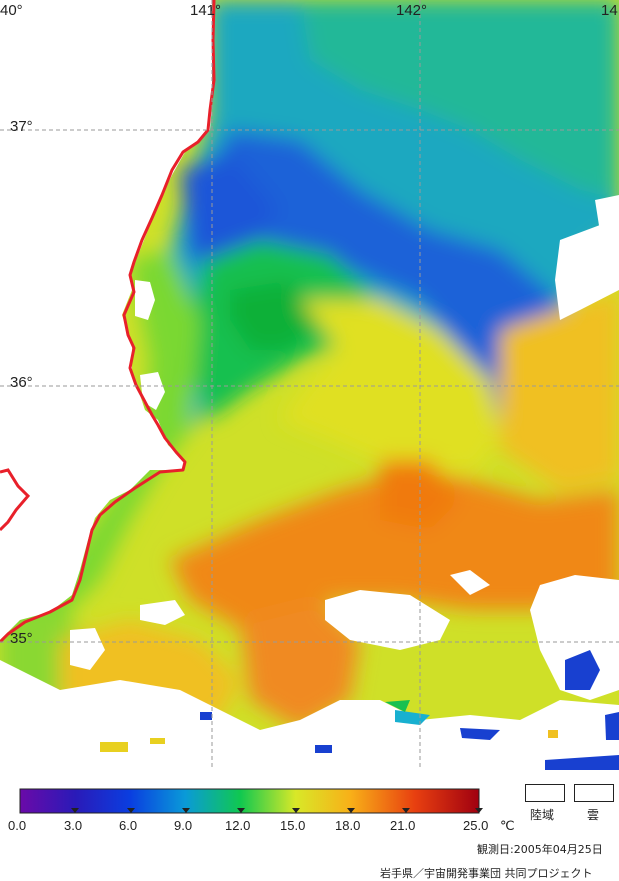 Image resolution: width=619 pixels, height=881 pixels. Describe the element at coordinates (73, 825) in the screenshot. I see `colorbar-tick-label: 3.0` at that location.